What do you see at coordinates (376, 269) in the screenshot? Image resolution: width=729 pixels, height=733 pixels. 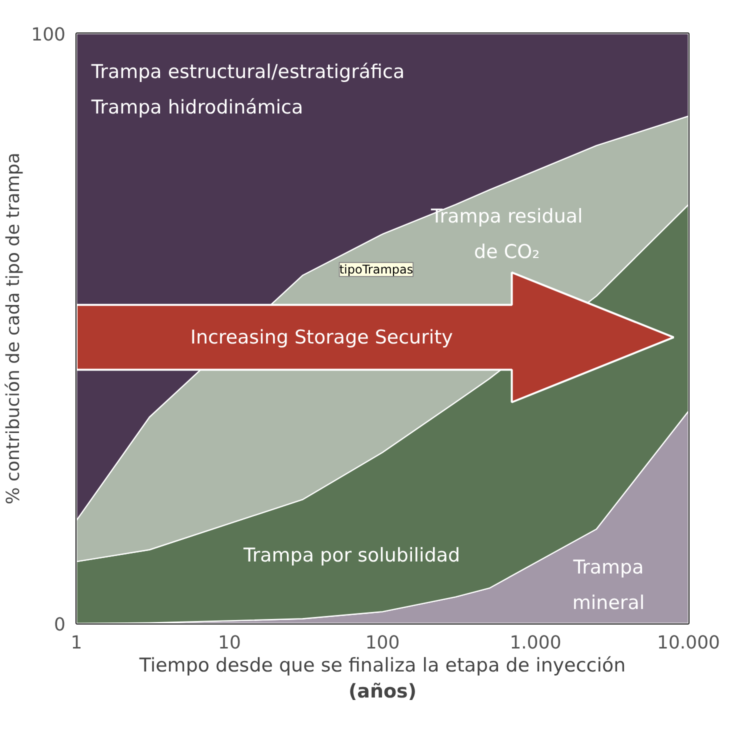 I see `annotation: tipoTrampas` at bounding box center [376, 269].